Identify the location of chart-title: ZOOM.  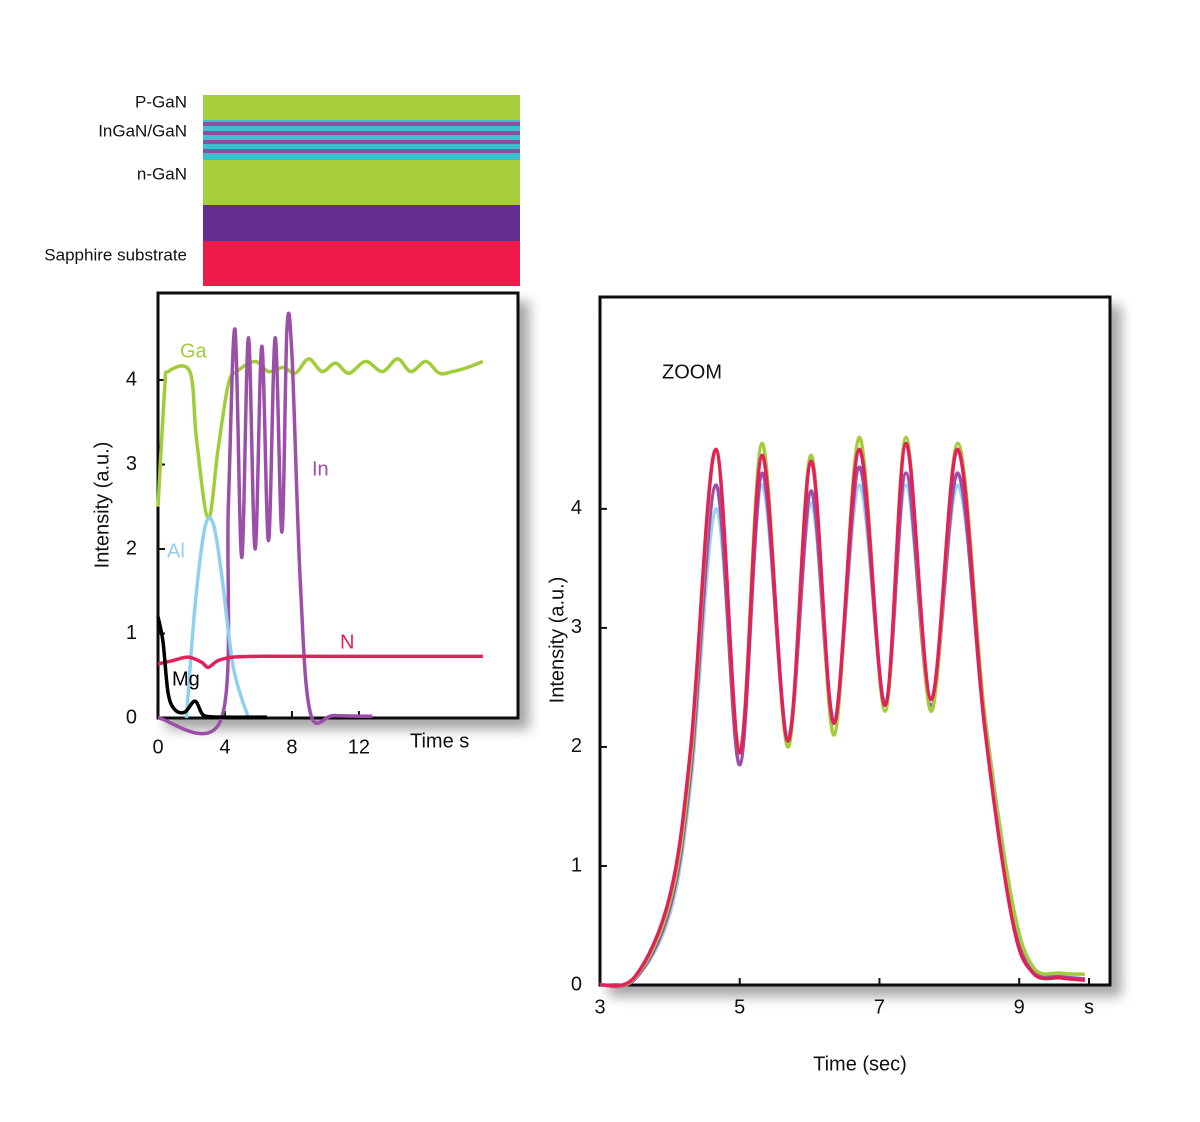
(692, 372).